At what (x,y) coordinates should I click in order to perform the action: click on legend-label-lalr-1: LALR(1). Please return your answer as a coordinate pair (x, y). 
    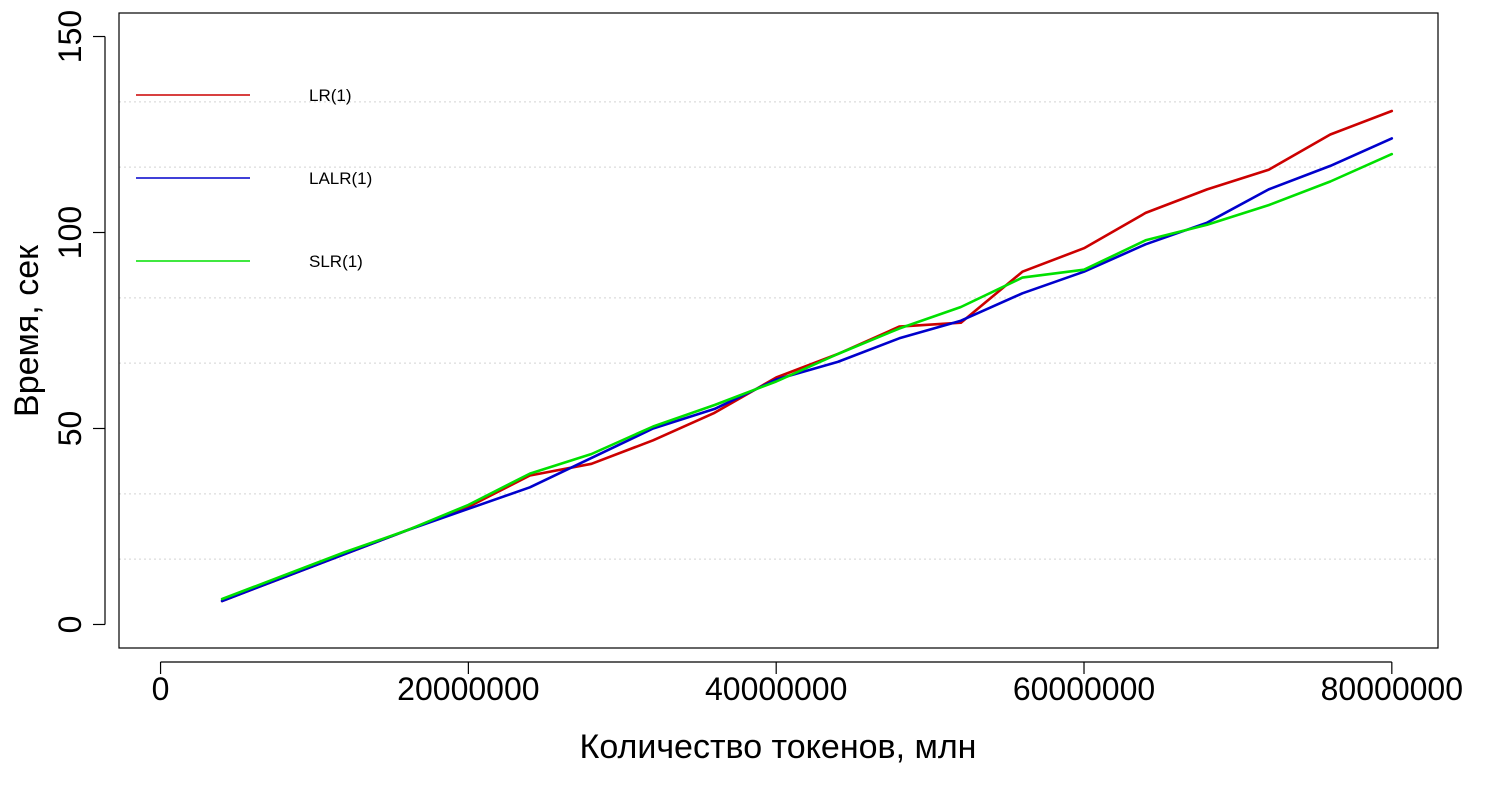
    Looking at the image, I should click on (340, 178).